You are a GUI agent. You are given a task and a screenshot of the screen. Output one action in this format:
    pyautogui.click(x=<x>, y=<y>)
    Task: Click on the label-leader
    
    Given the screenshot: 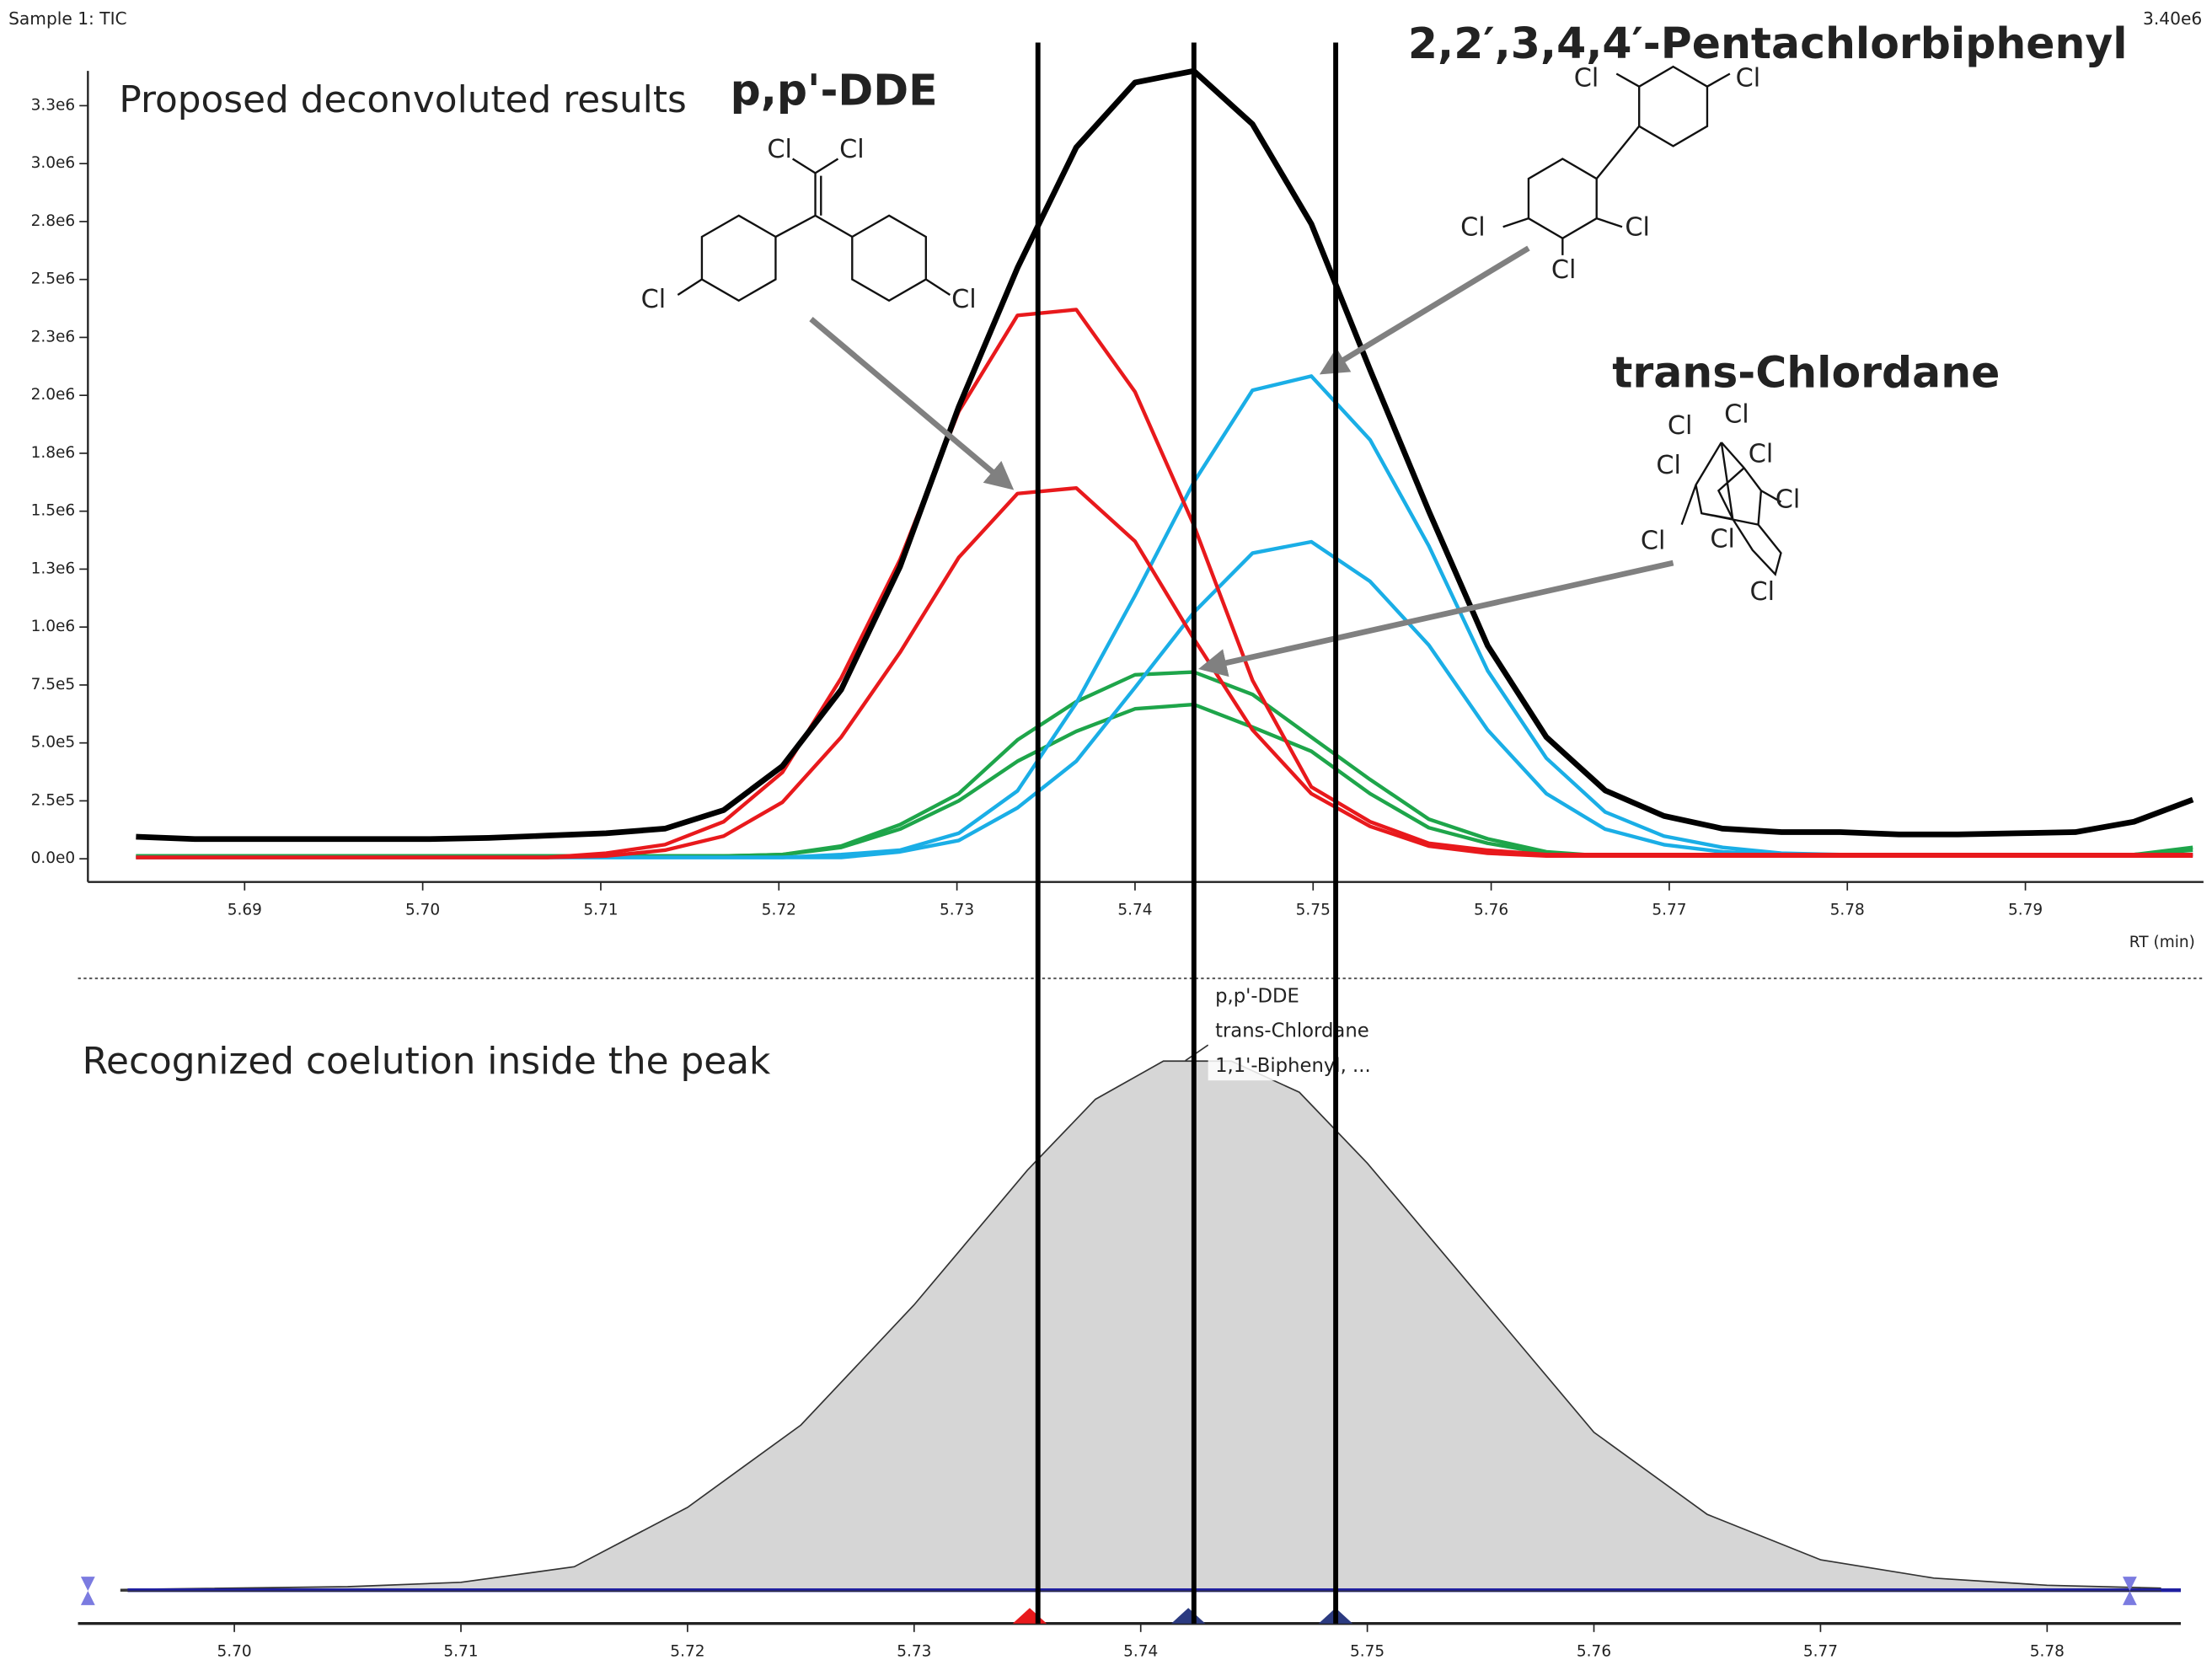 What is the action you would take?
    pyautogui.click(x=1197, y=1053)
    